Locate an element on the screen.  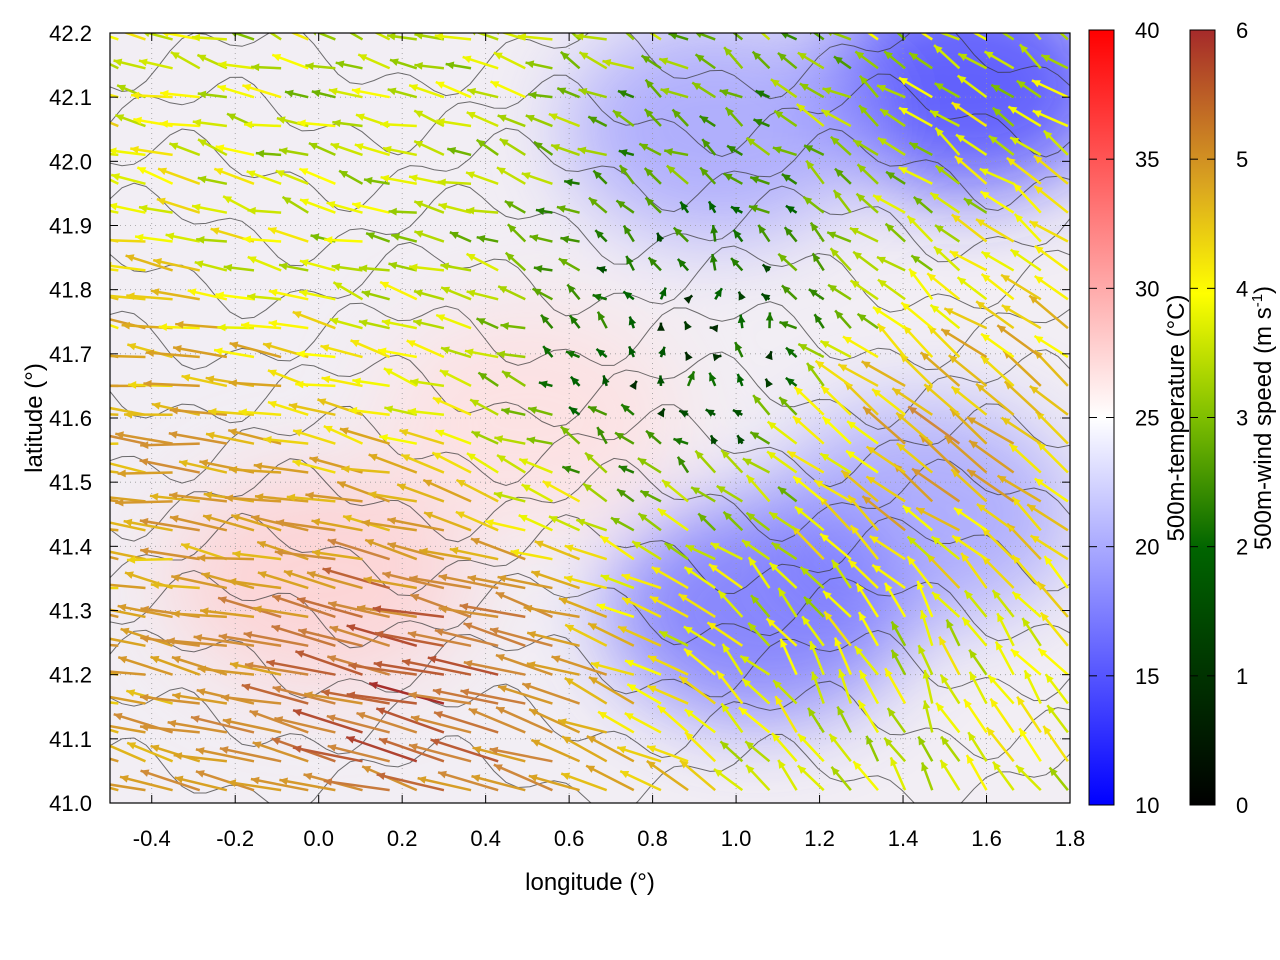
y-tick-label: 41.6 is located at coordinates (70, 418).